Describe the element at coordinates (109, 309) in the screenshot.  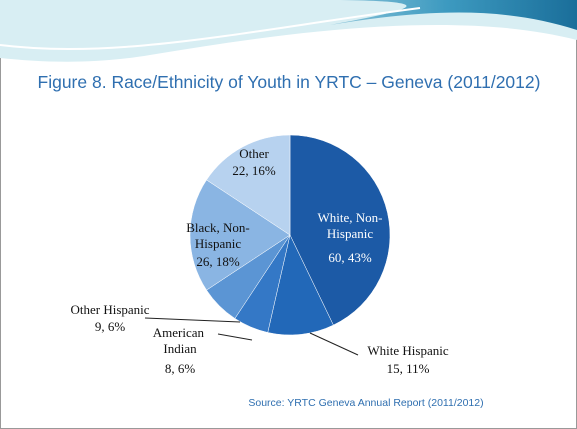
I see `category-label: Other Hispanic` at that location.